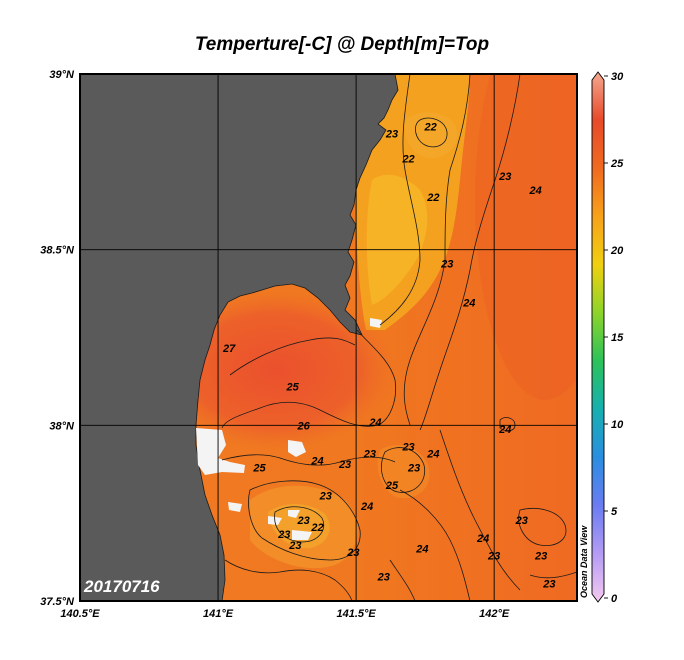 Image resolution: width=684 pixels, height=660 pixels. I want to click on longitude-tick-label: 140.5°E, so click(80, 614).